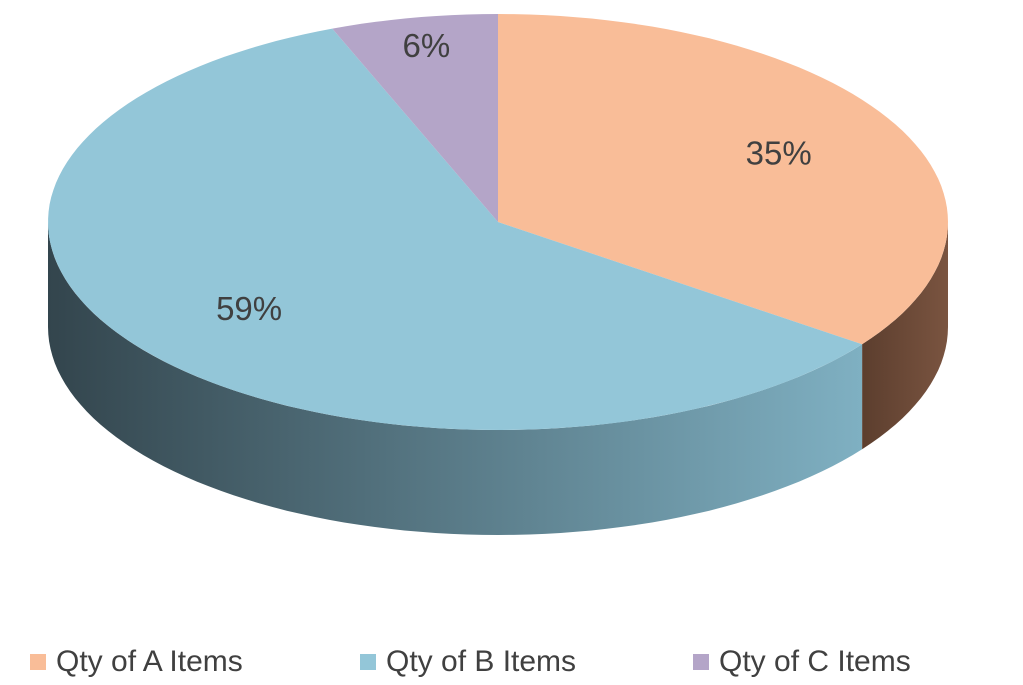 Image resolution: width=1023 pixels, height=685 pixels. Describe the element at coordinates (149, 661) in the screenshot. I see `legend-label: Qty of A Items` at that location.